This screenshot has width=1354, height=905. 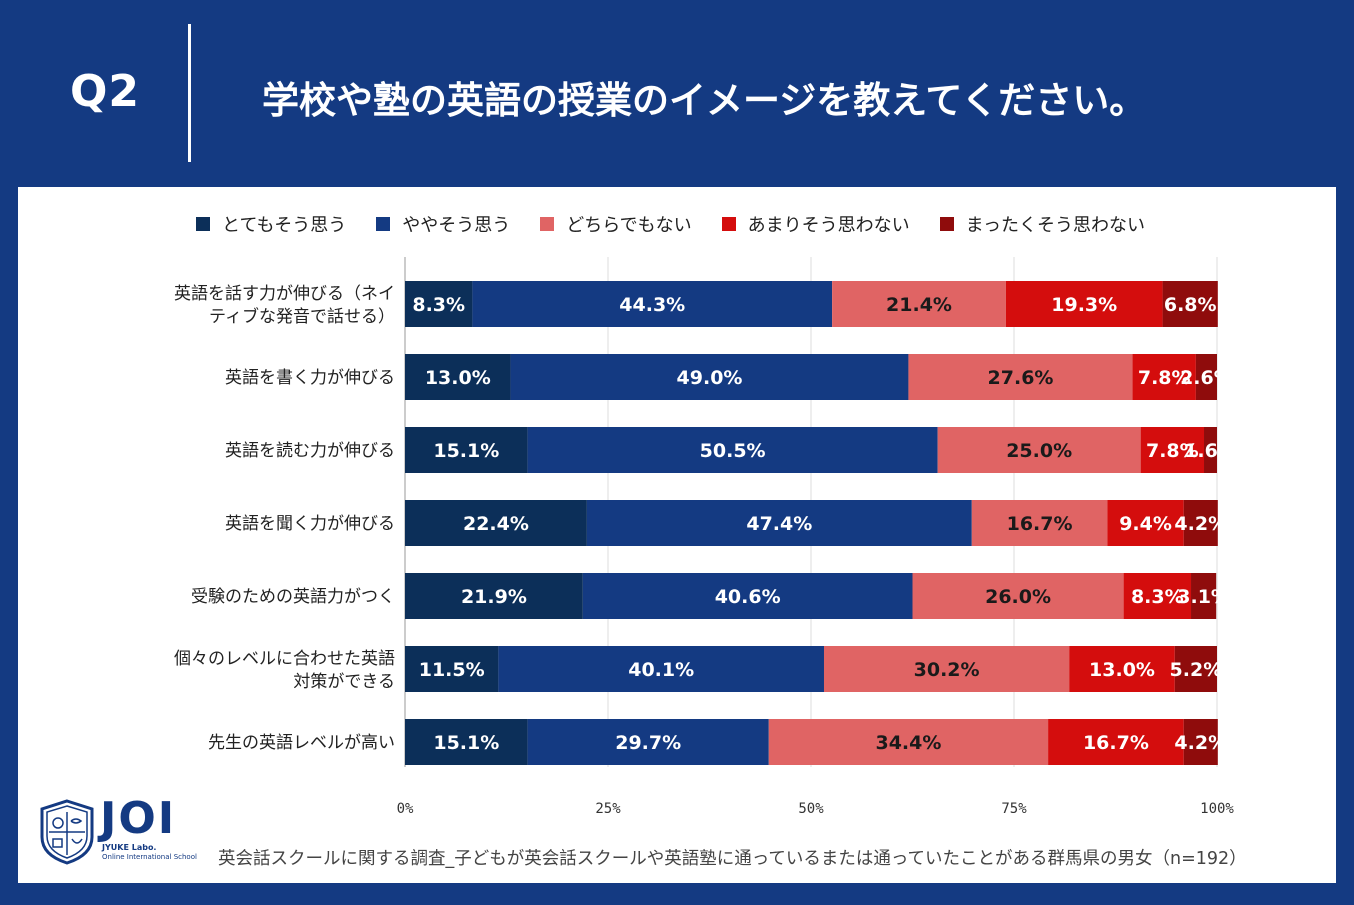 I want to click on logo-tagline: Online International School, so click(x=149, y=857).